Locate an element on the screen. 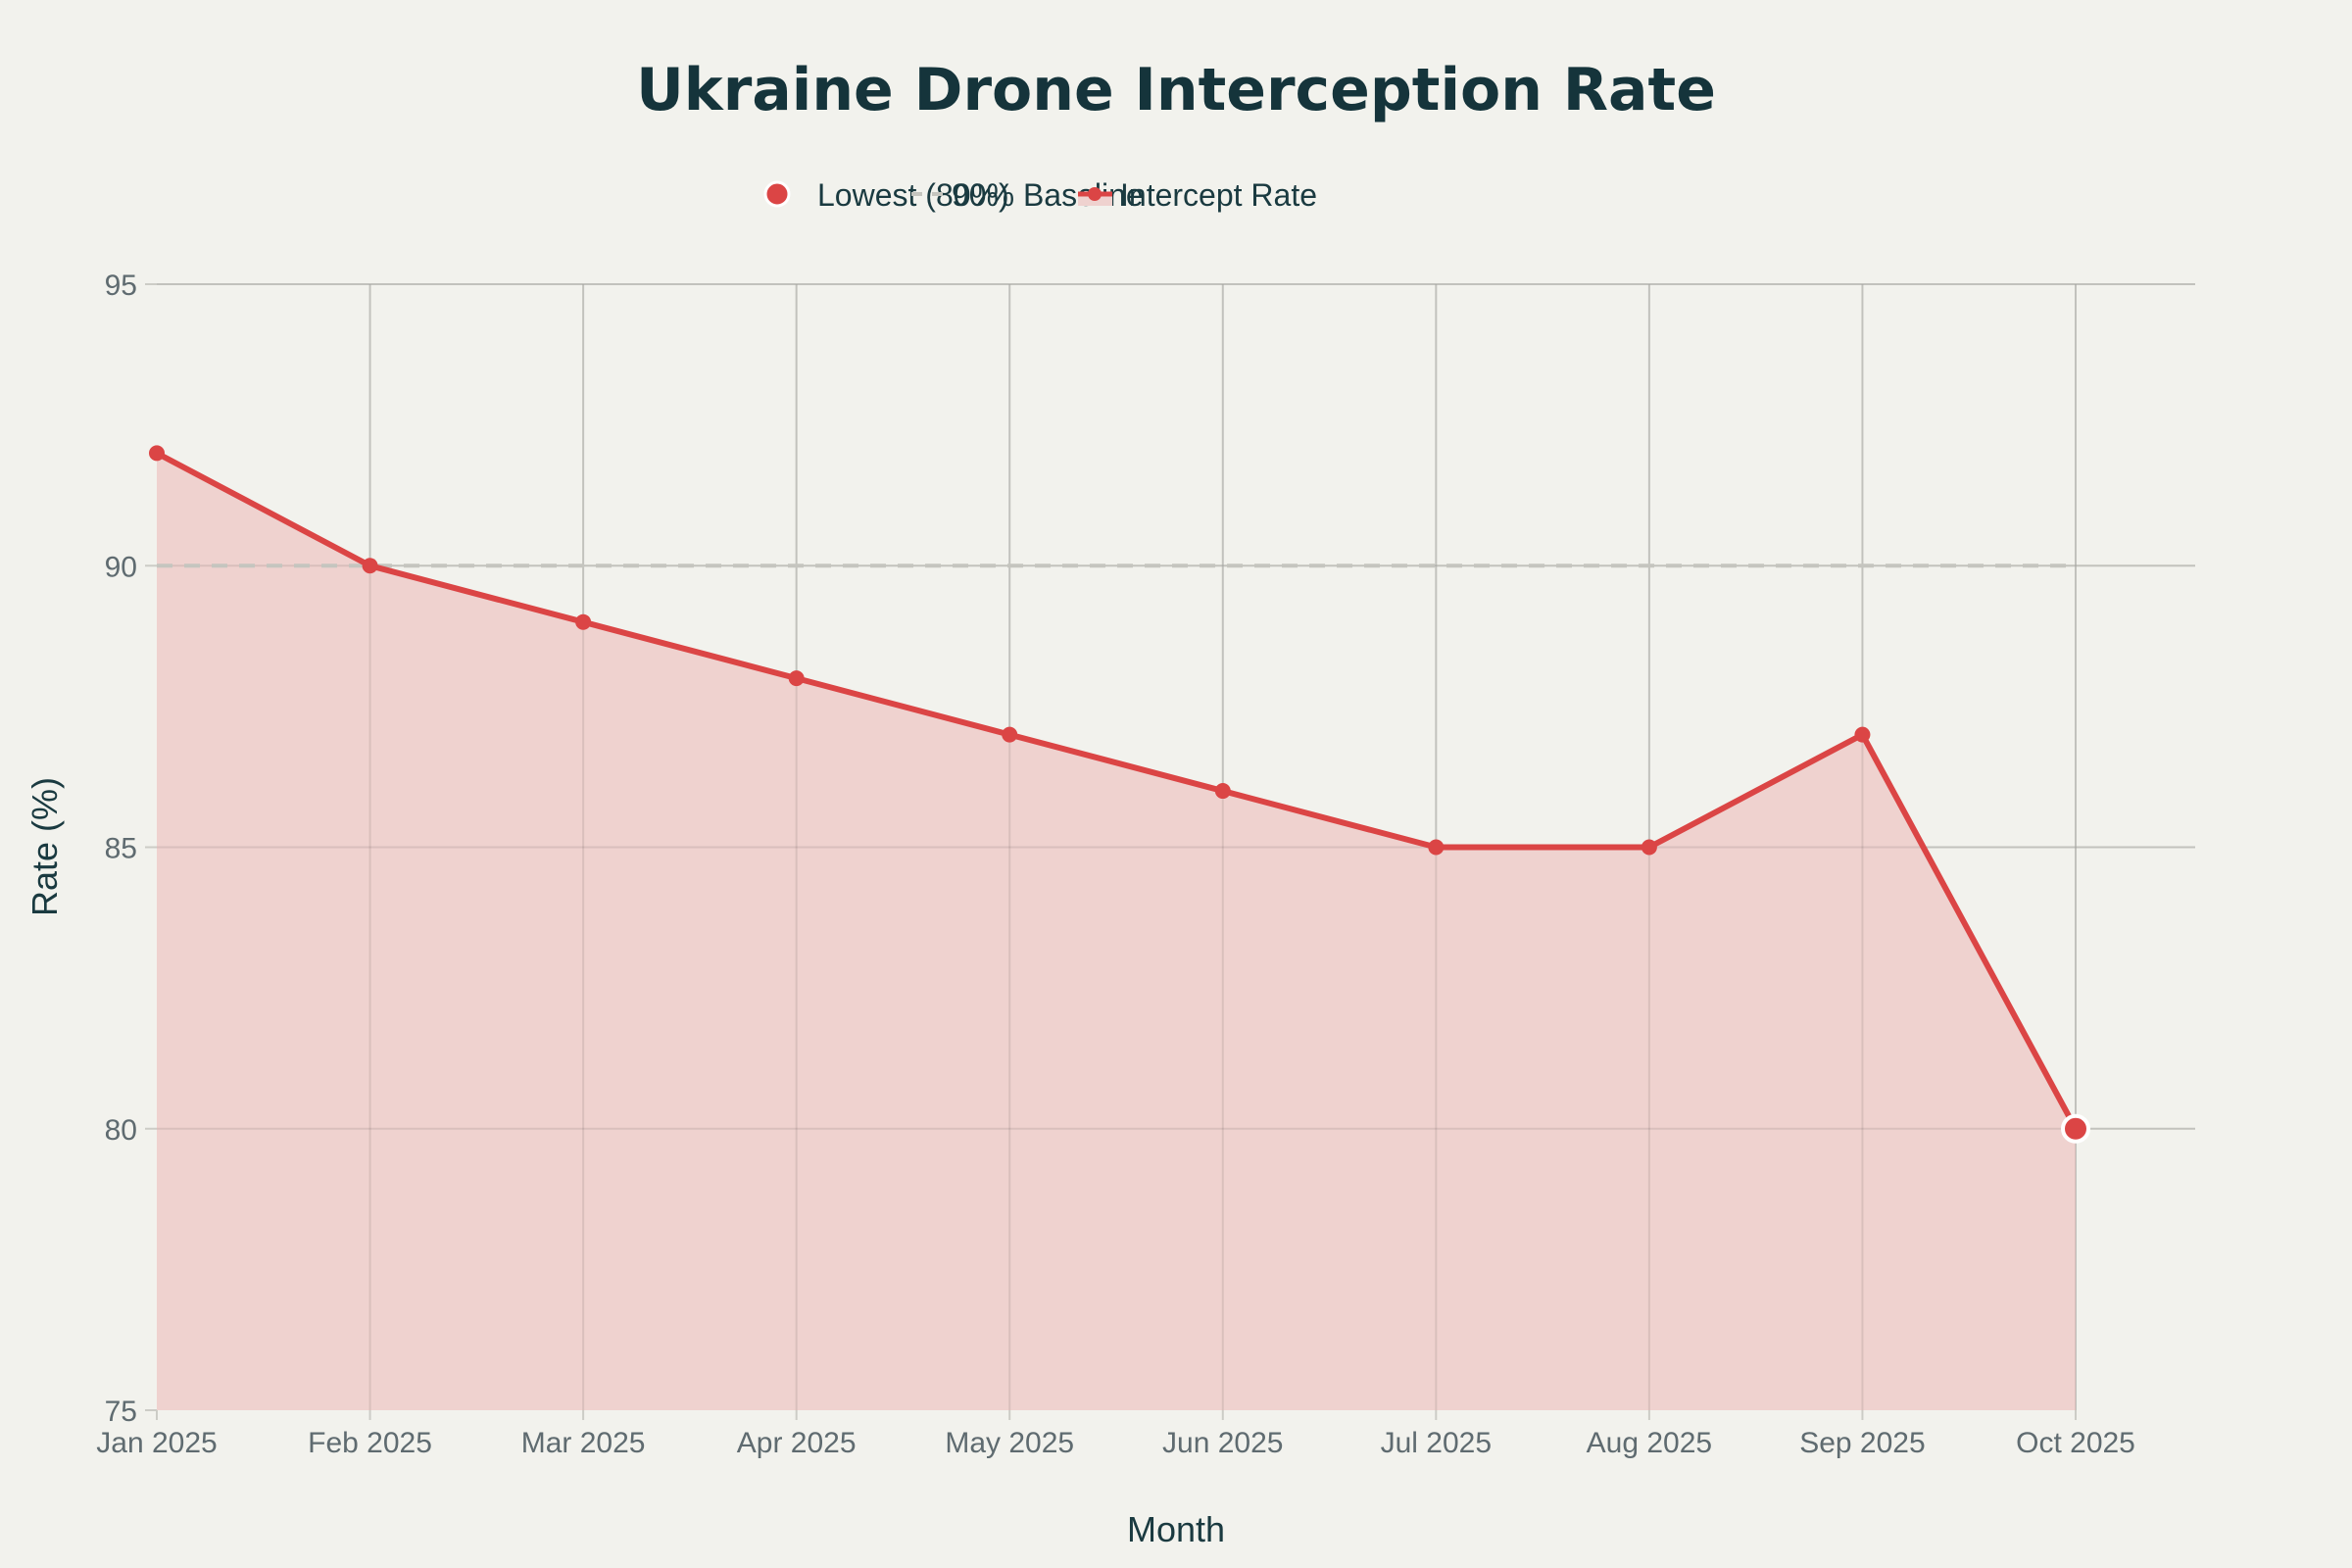  x-tick-label: Sep 2025 is located at coordinates (1862, 1443).